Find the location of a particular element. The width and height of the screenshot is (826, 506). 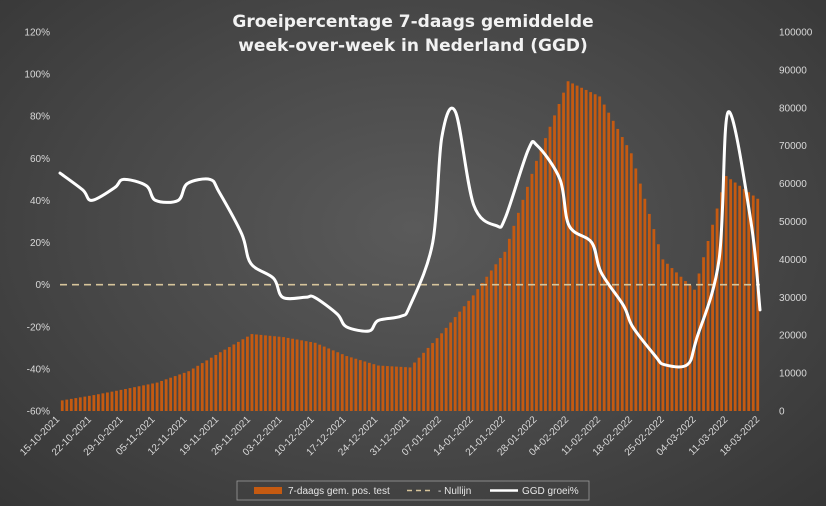

left-tick-label: -60% is located at coordinates (38, 412).